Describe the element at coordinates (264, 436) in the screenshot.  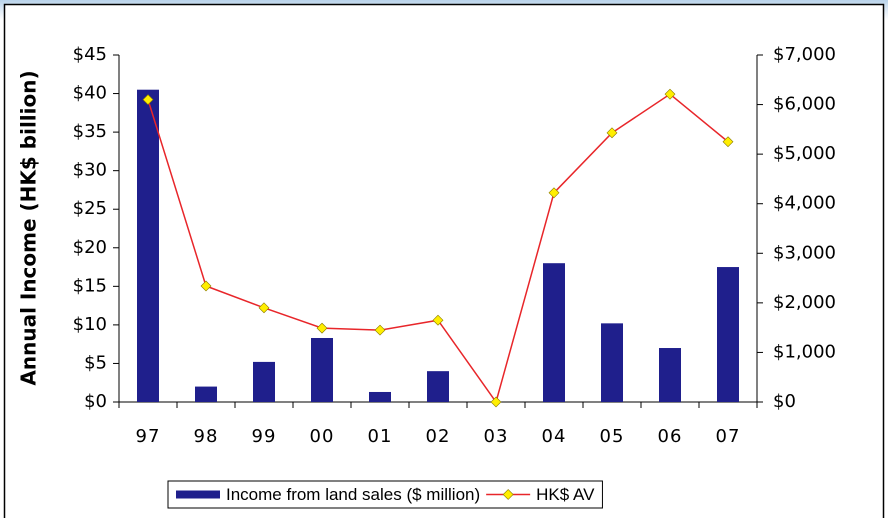
I see `x-tick-label: 99` at that location.